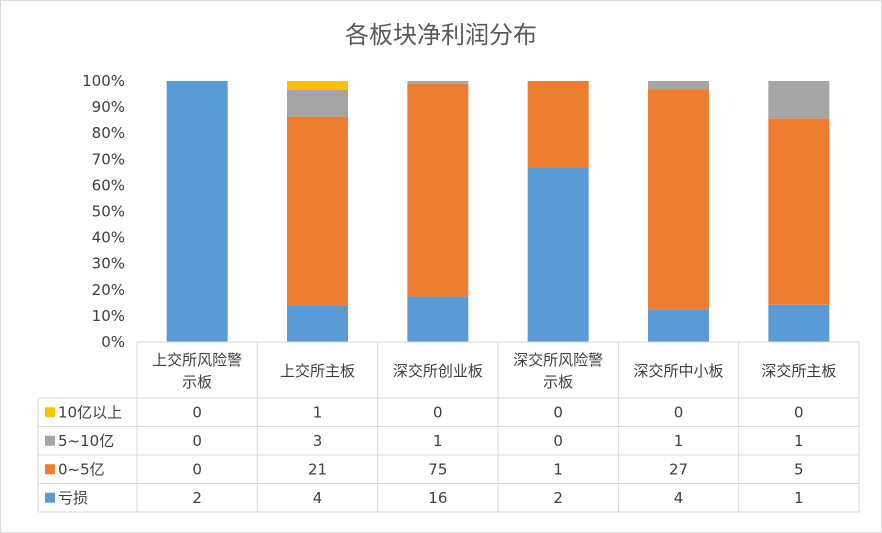 This screenshot has width=882, height=533. What do you see at coordinates (81, 469) in the screenshot?
I see `legend-label: 0~5亿` at bounding box center [81, 469].